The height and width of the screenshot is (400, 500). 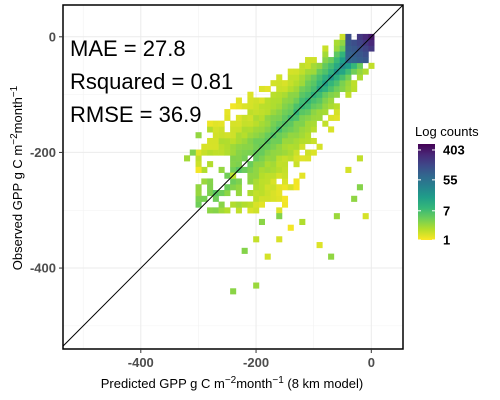 What do you see at coordinates (426, 192) in the screenshot?
I see `legend-colorbar` at bounding box center [426, 192].